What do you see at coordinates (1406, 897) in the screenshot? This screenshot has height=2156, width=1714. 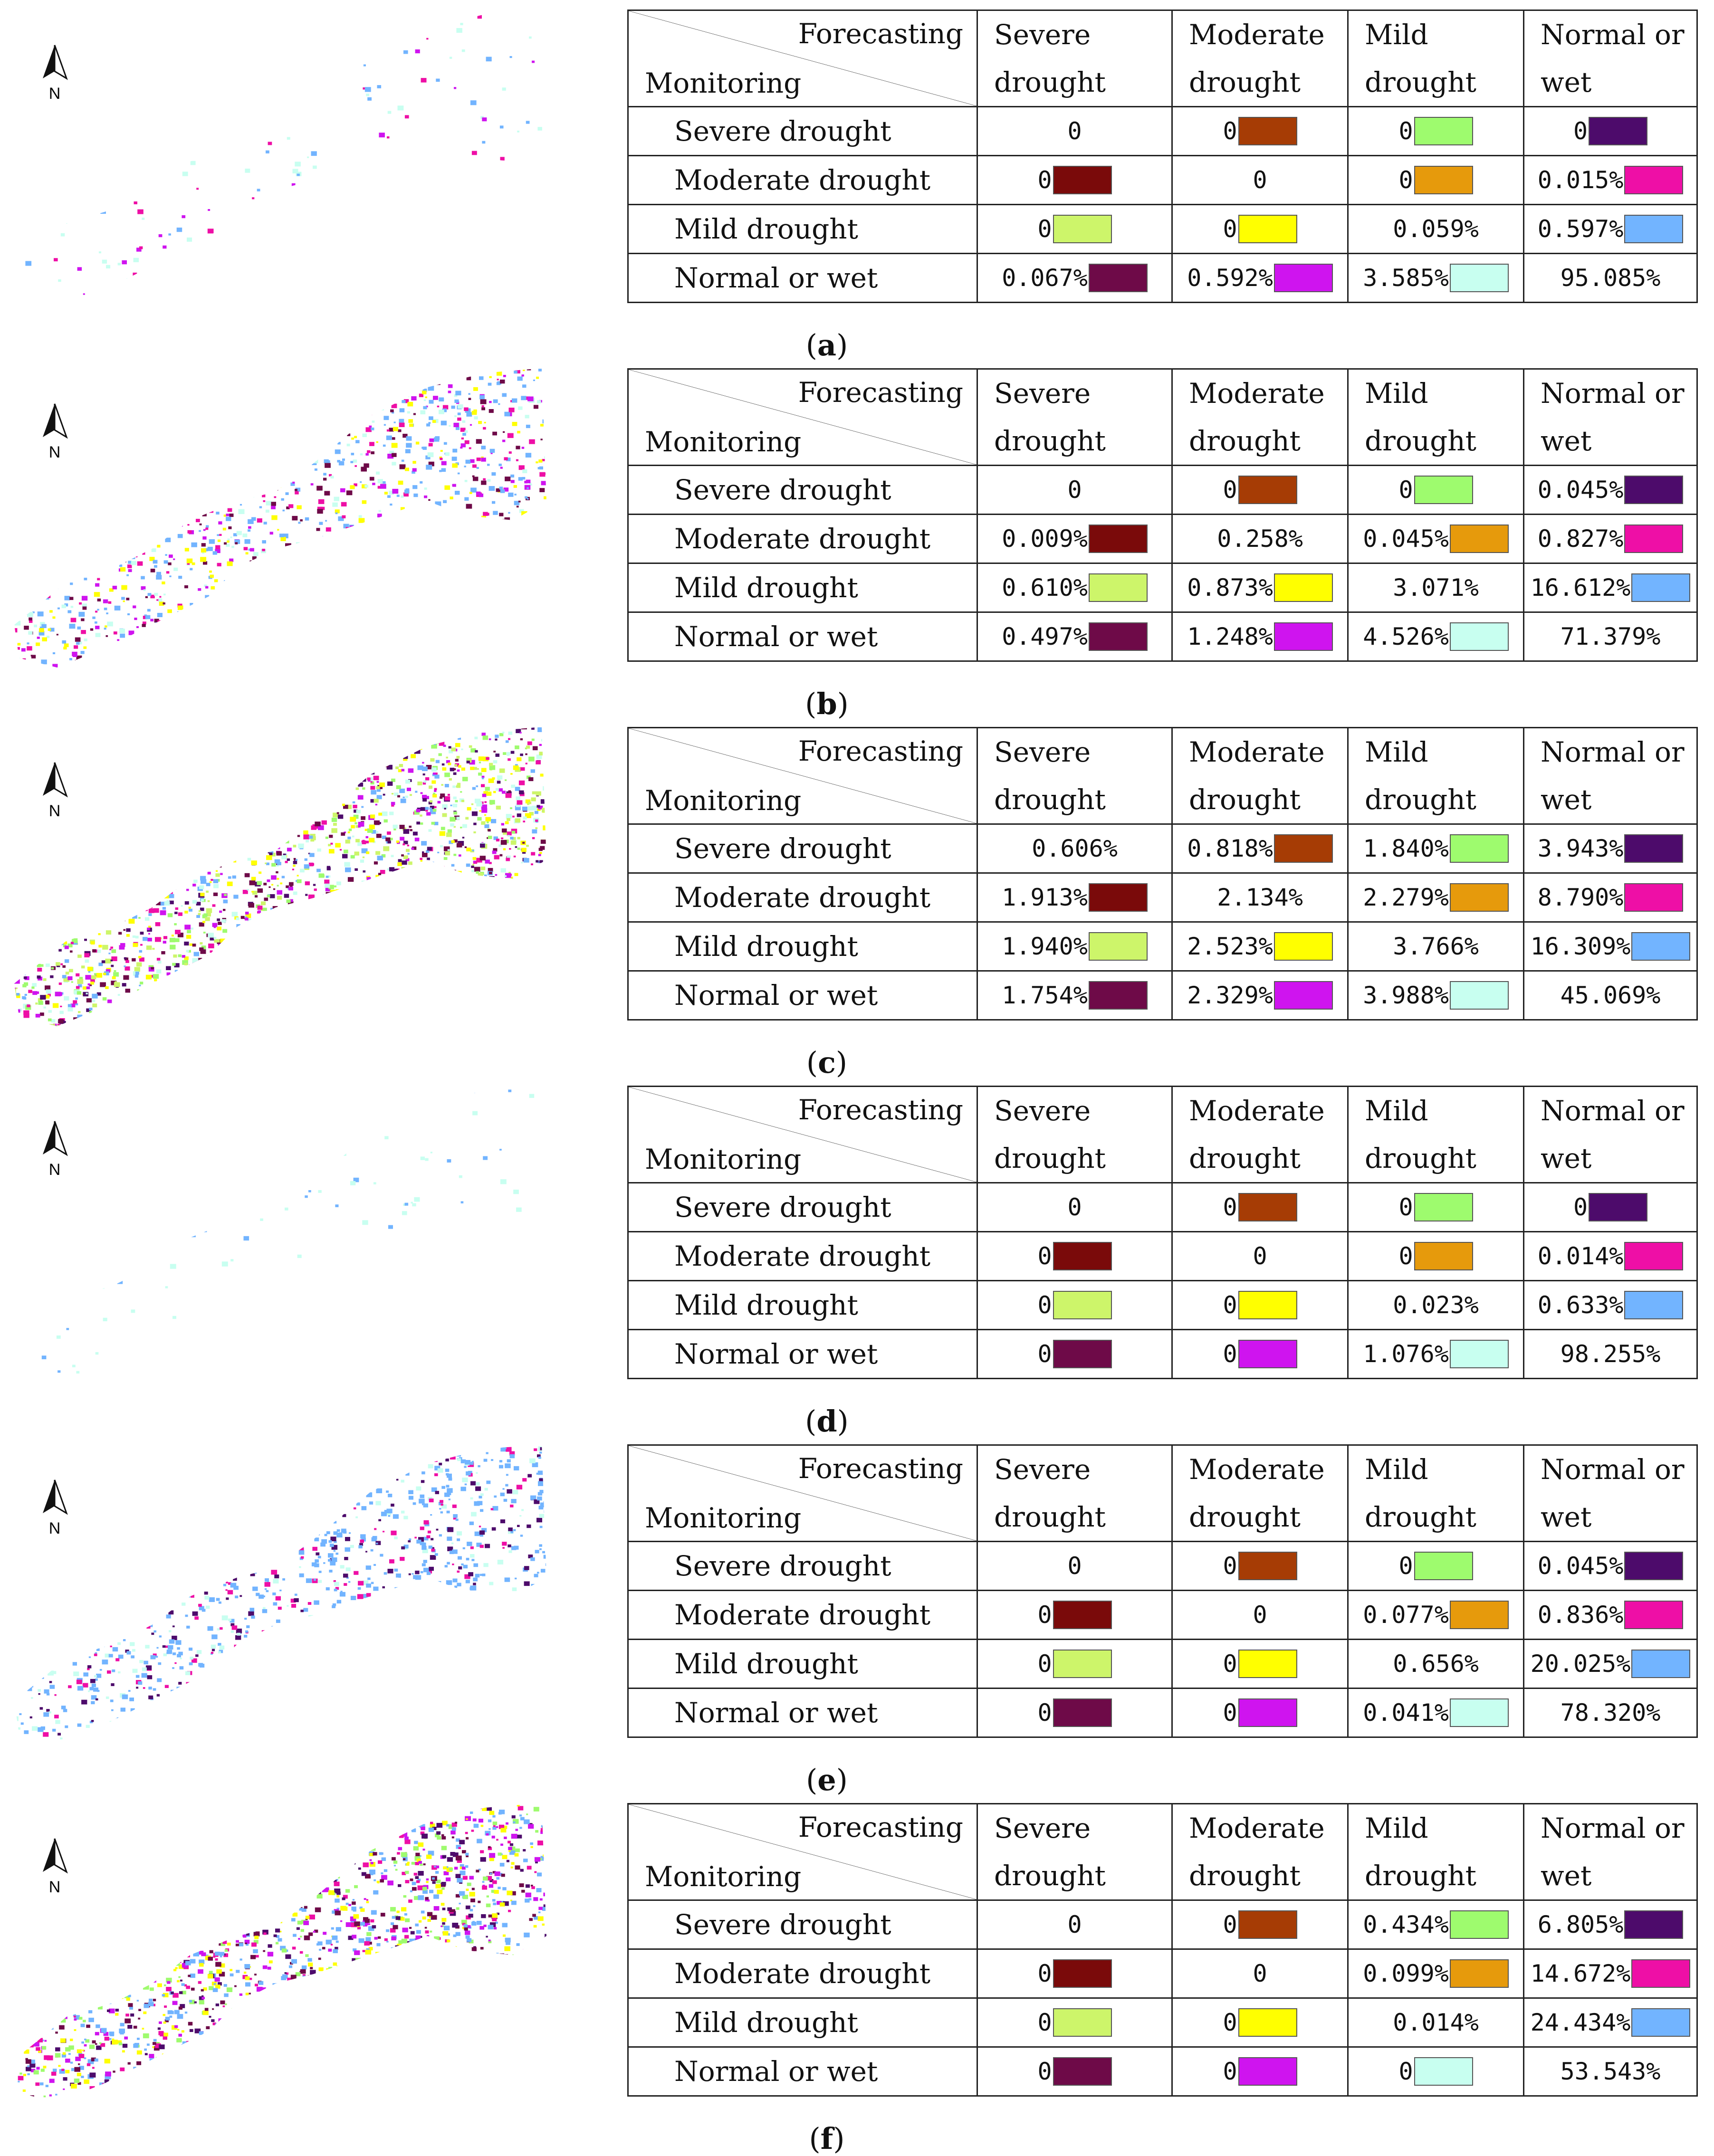 I see `cell-value: 2.279%` at bounding box center [1406, 897].